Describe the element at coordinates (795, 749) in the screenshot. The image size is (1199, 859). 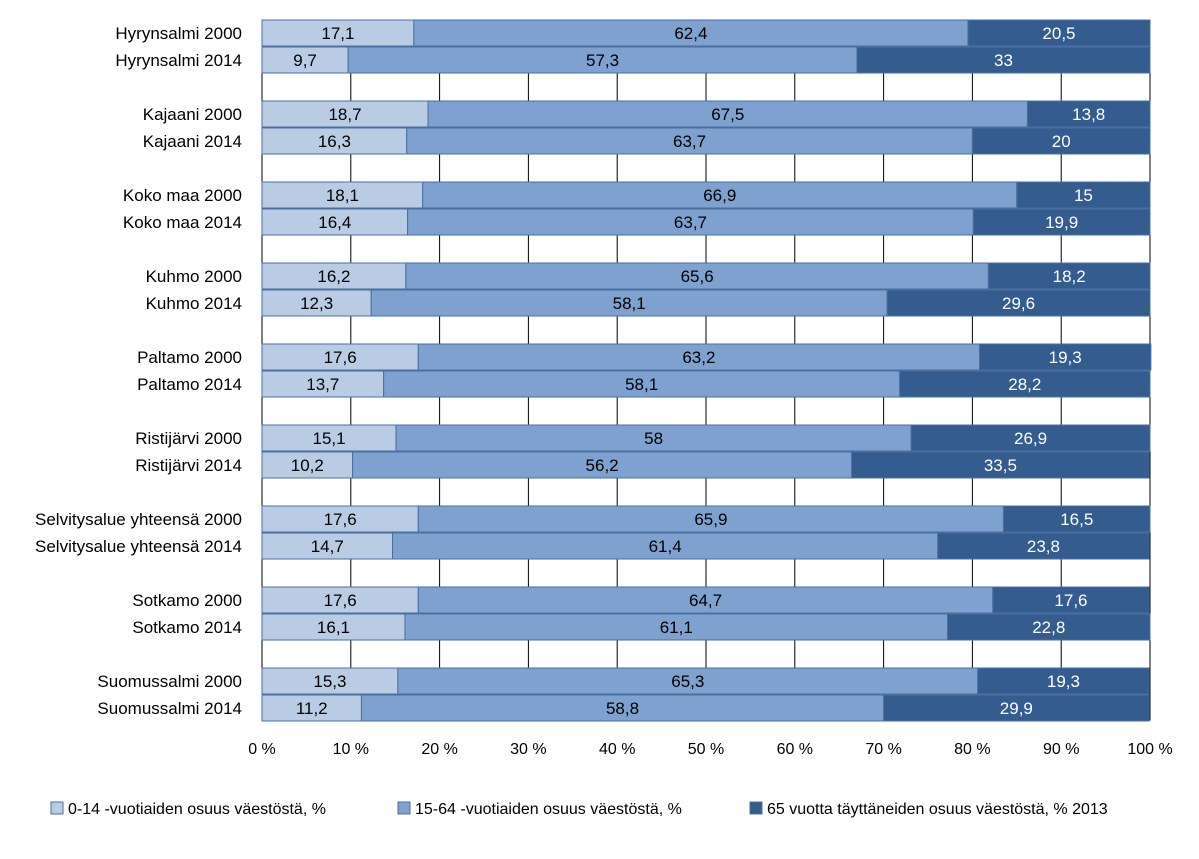
I see `x-tick-label: 60 %` at that location.